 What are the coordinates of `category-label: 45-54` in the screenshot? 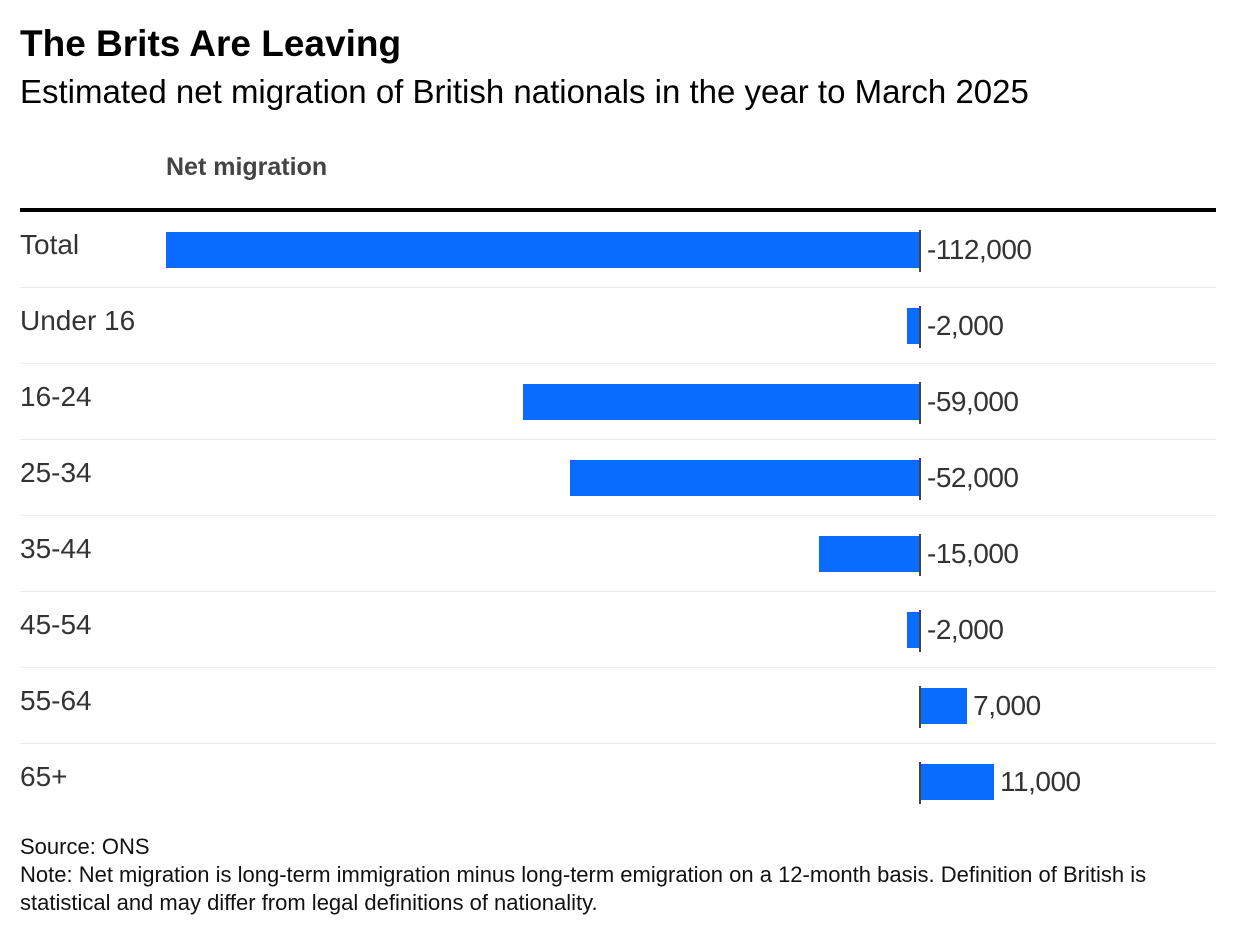 It's located at (56, 624).